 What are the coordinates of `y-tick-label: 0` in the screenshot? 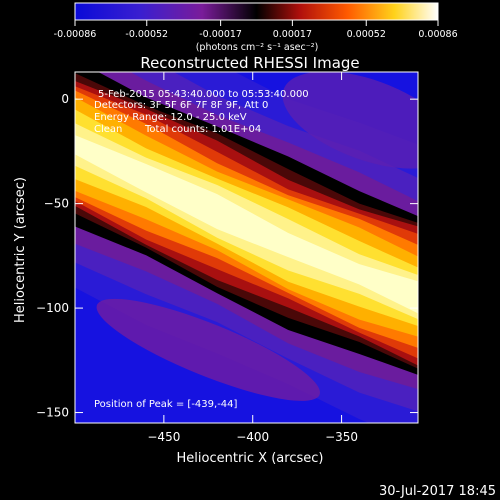 It's located at (65, 99).